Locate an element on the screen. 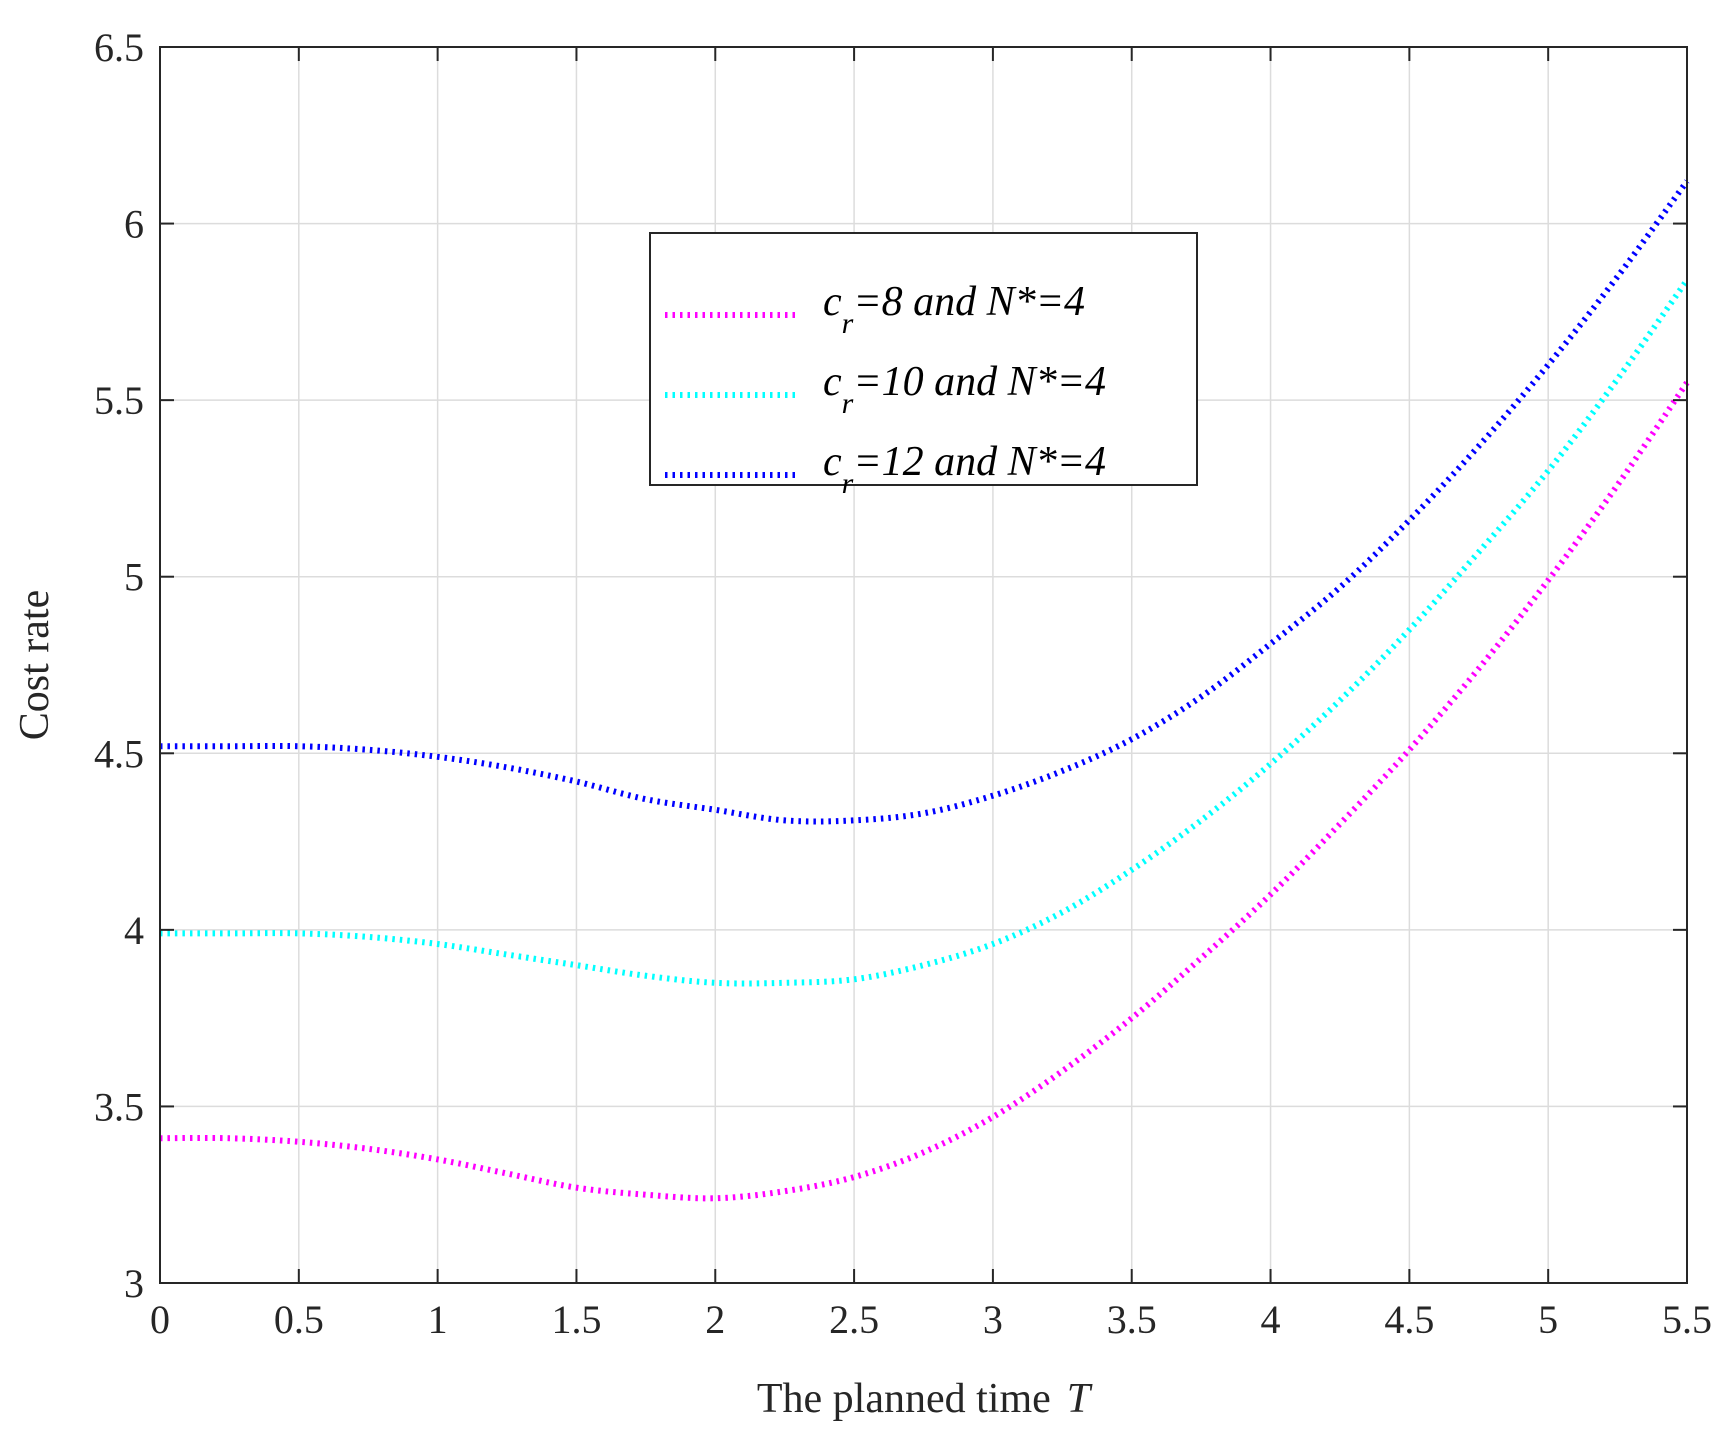 This screenshot has height=1430, width=1727. legend-text-rest: =10 and N*=4 is located at coordinates (979, 382).